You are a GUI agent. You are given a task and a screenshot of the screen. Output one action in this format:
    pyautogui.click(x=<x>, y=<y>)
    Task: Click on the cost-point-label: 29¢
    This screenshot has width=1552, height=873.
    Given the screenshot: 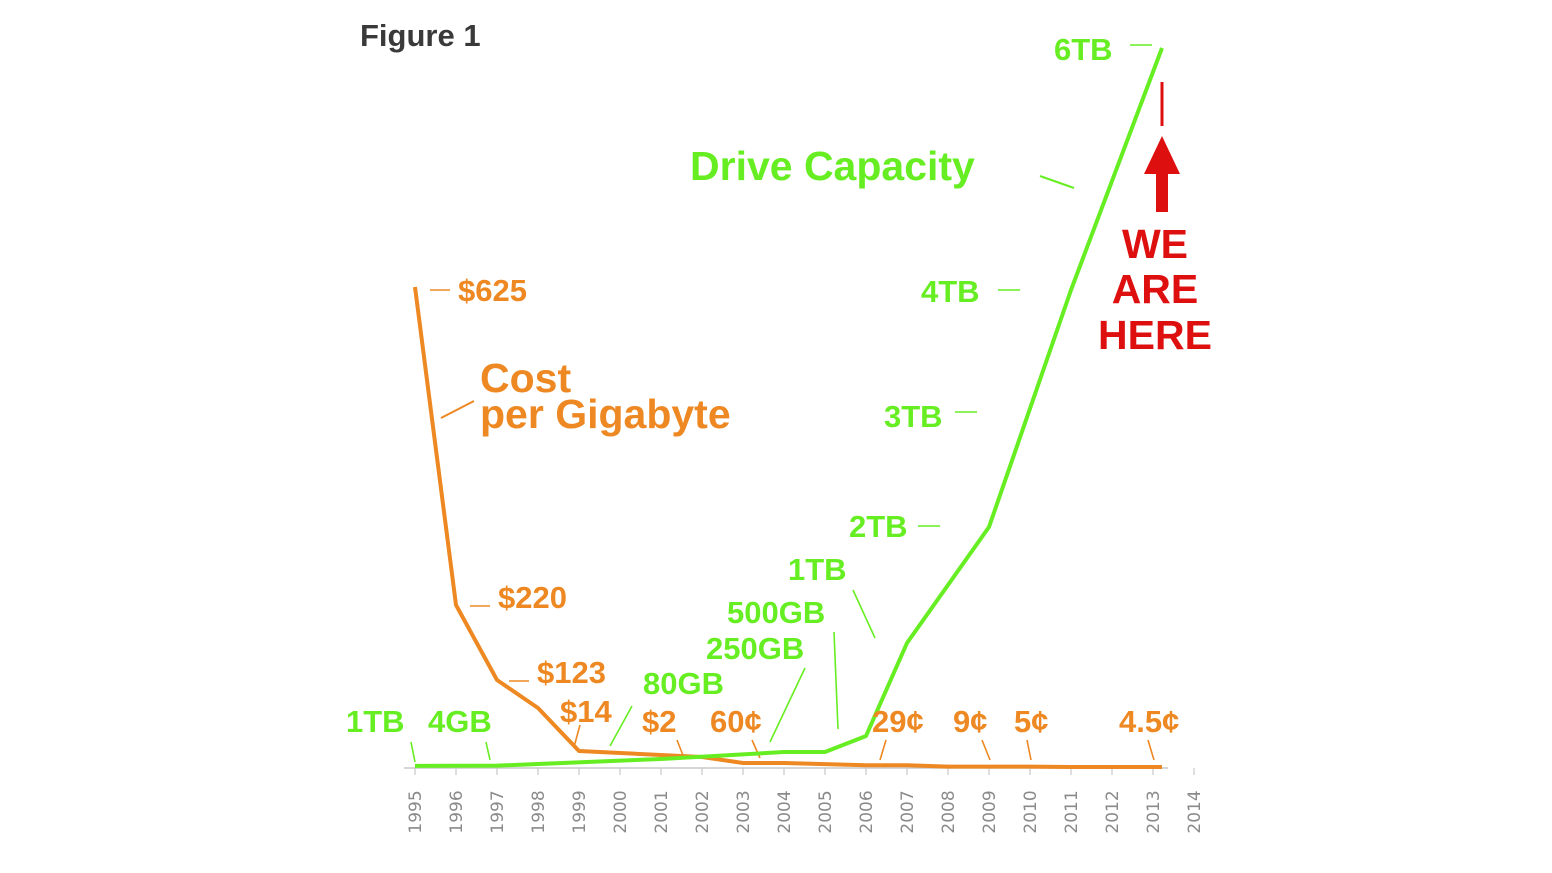 What is the action you would take?
    pyautogui.click(x=898, y=721)
    